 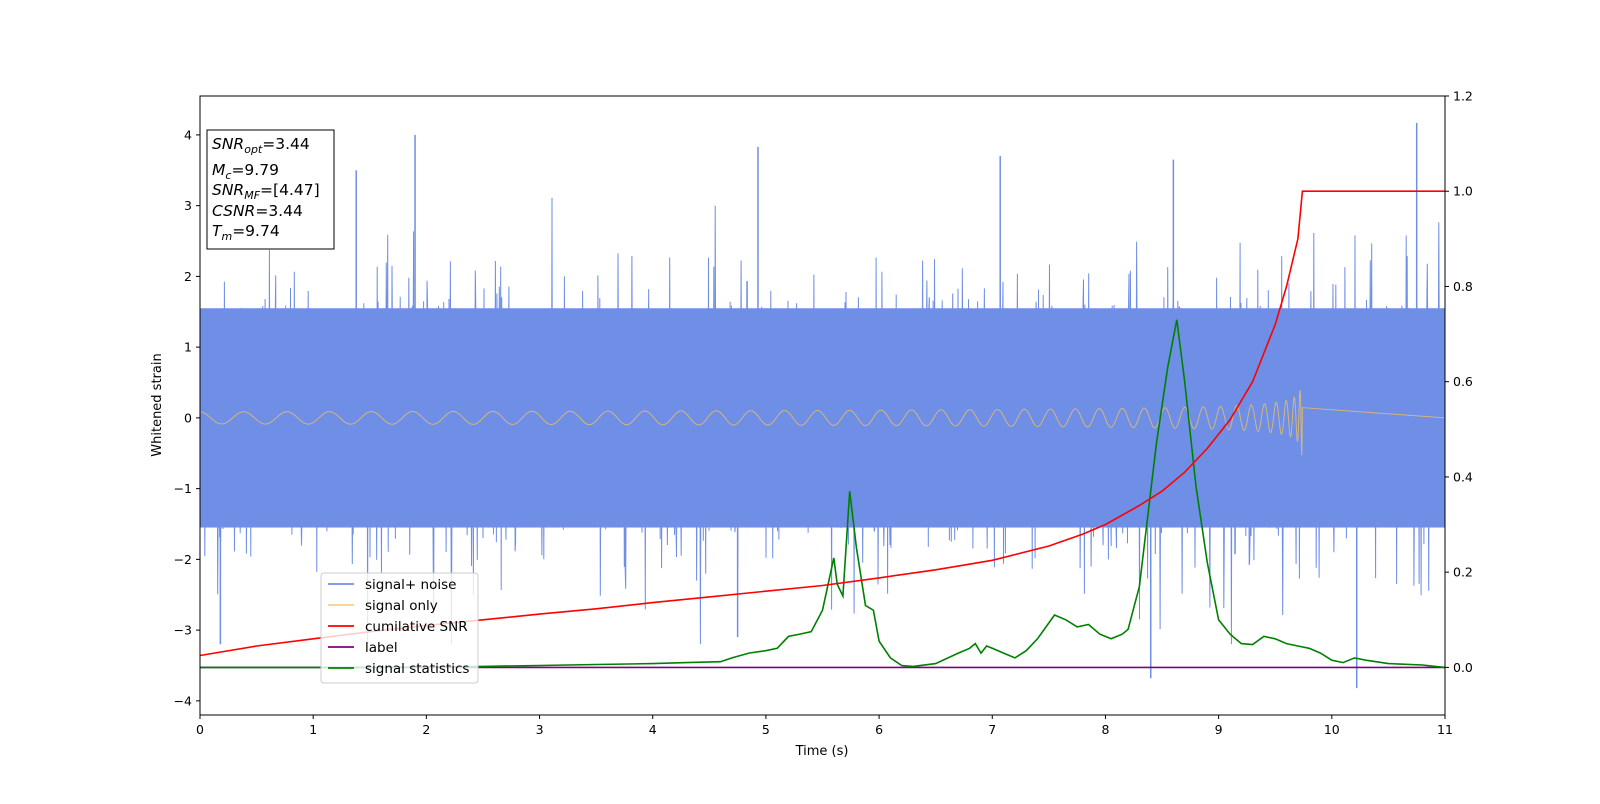 What do you see at coordinates (188, 347) in the screenshot?
I see `y-left-tick-label: 1` at bounding box center [188, 347].